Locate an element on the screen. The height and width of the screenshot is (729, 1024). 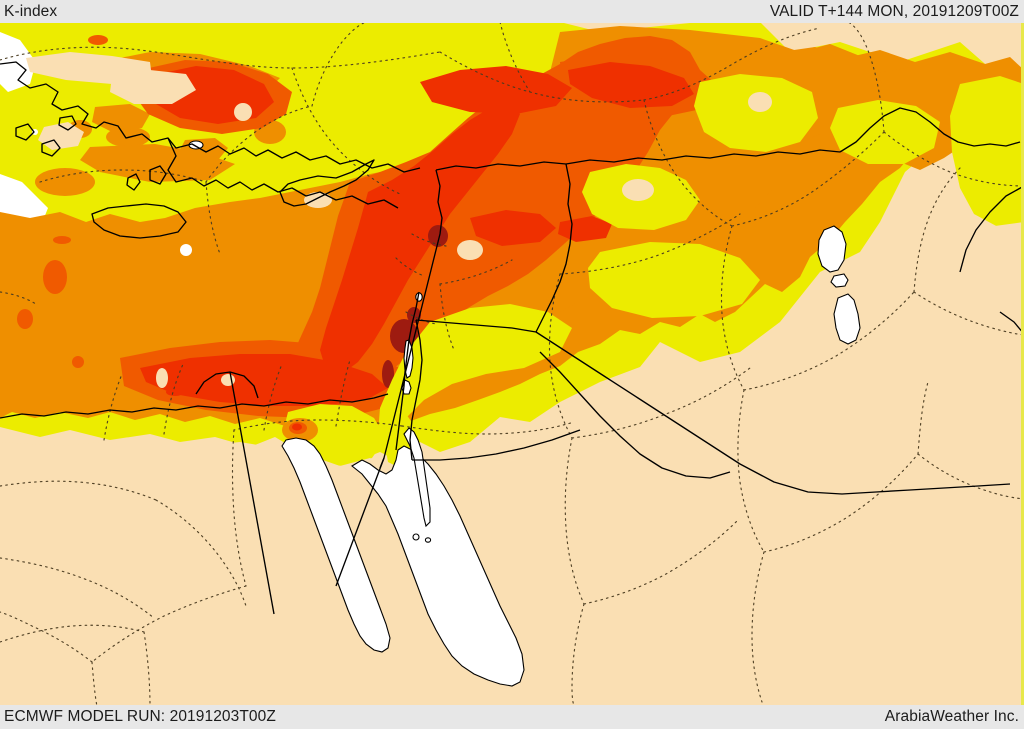
contour-pale-turkey-hole is located at coordinates (243, 112).